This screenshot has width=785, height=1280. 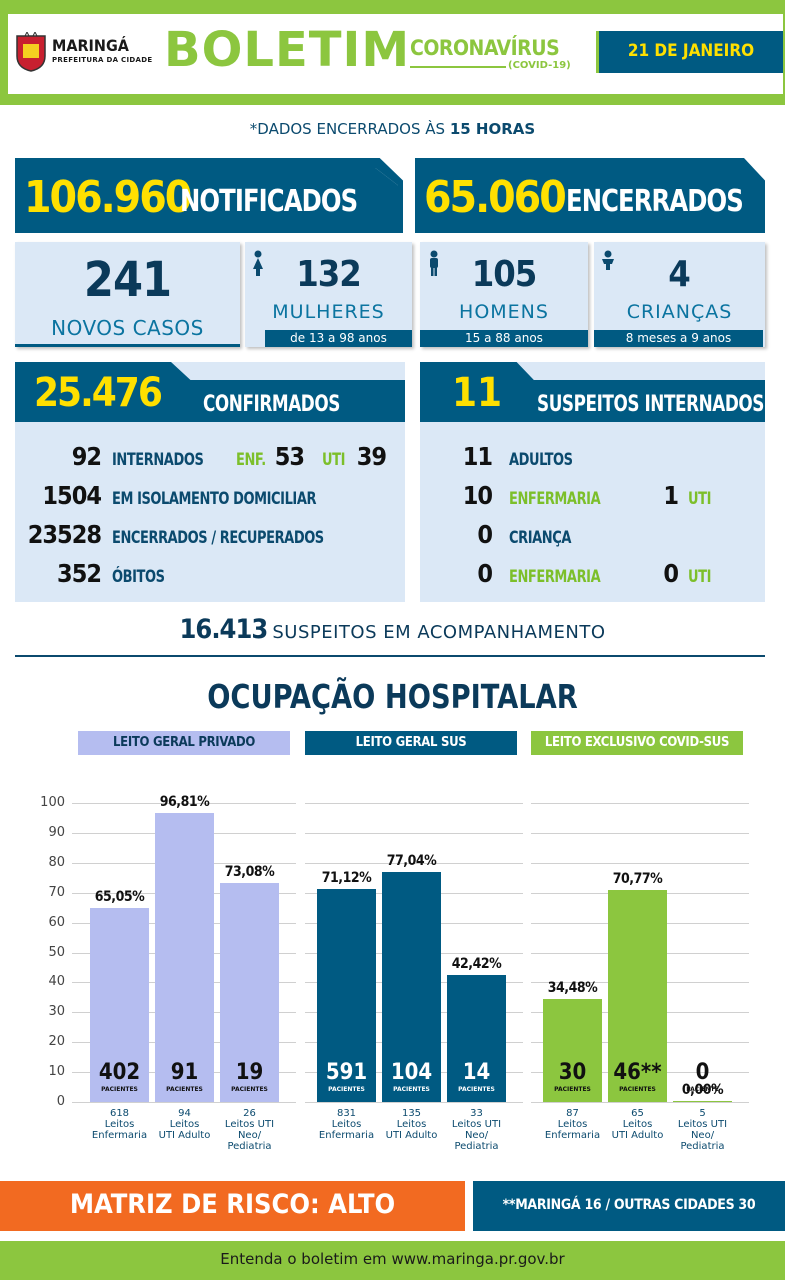 What do you see at coordinates (691, 51) in the screenshot?
I see `date-label: 21 DE JANEIRO` at bounding box center [691, 51].